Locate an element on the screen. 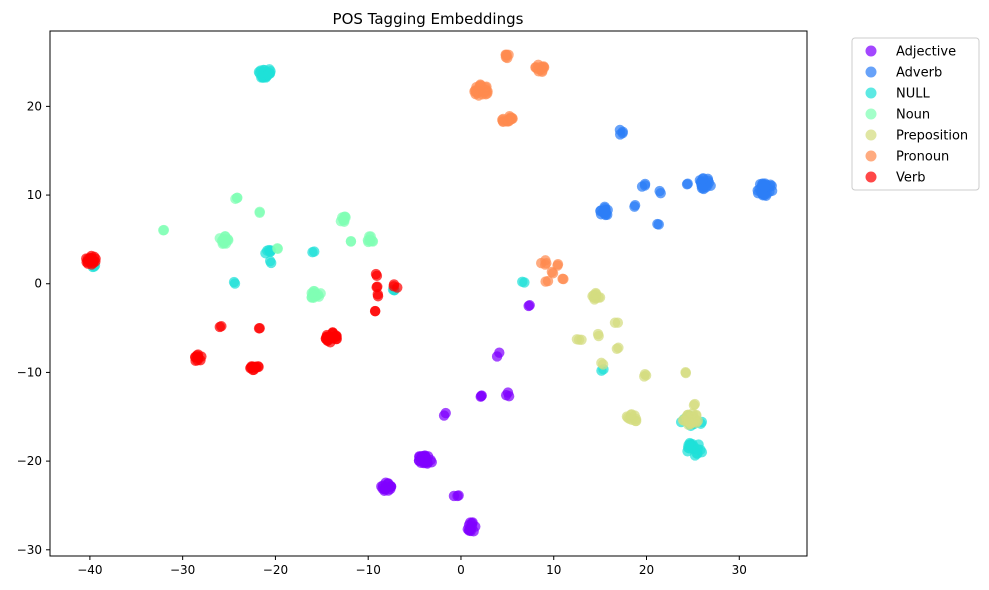 The image size is (989, 590). legend-item-pronoun: Pronoun is located at coordinates (907, 157).